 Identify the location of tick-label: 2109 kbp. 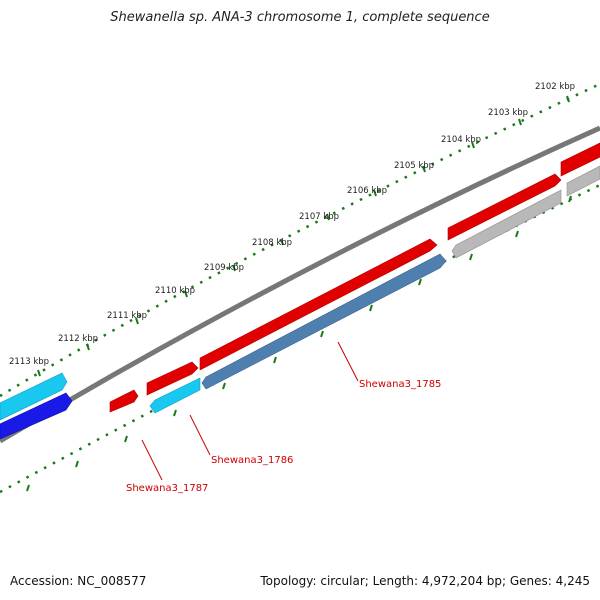
(224, 268).